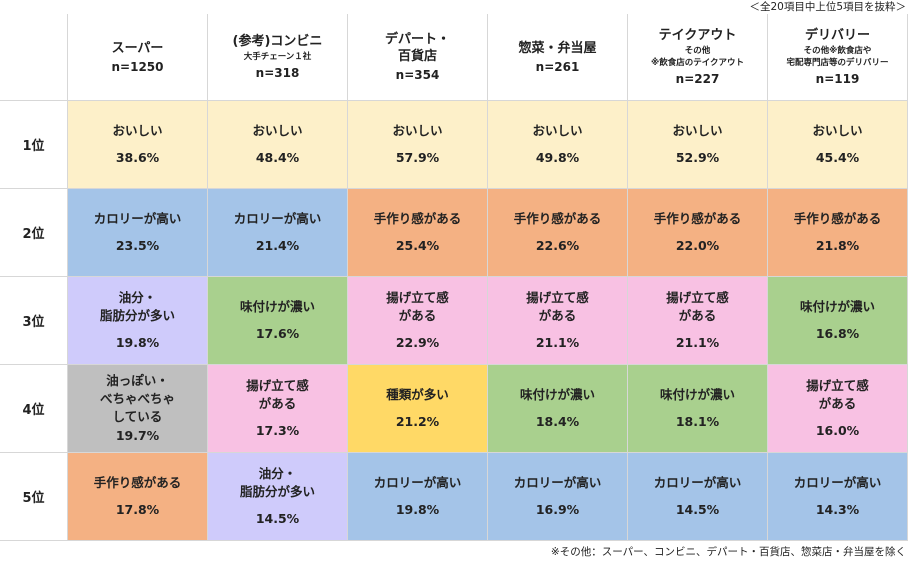 Image resolution: width=910 pixels, height=563 pixels. I want to click on column-header: デパート・ 百貨店 n=354, so click(418, 57).